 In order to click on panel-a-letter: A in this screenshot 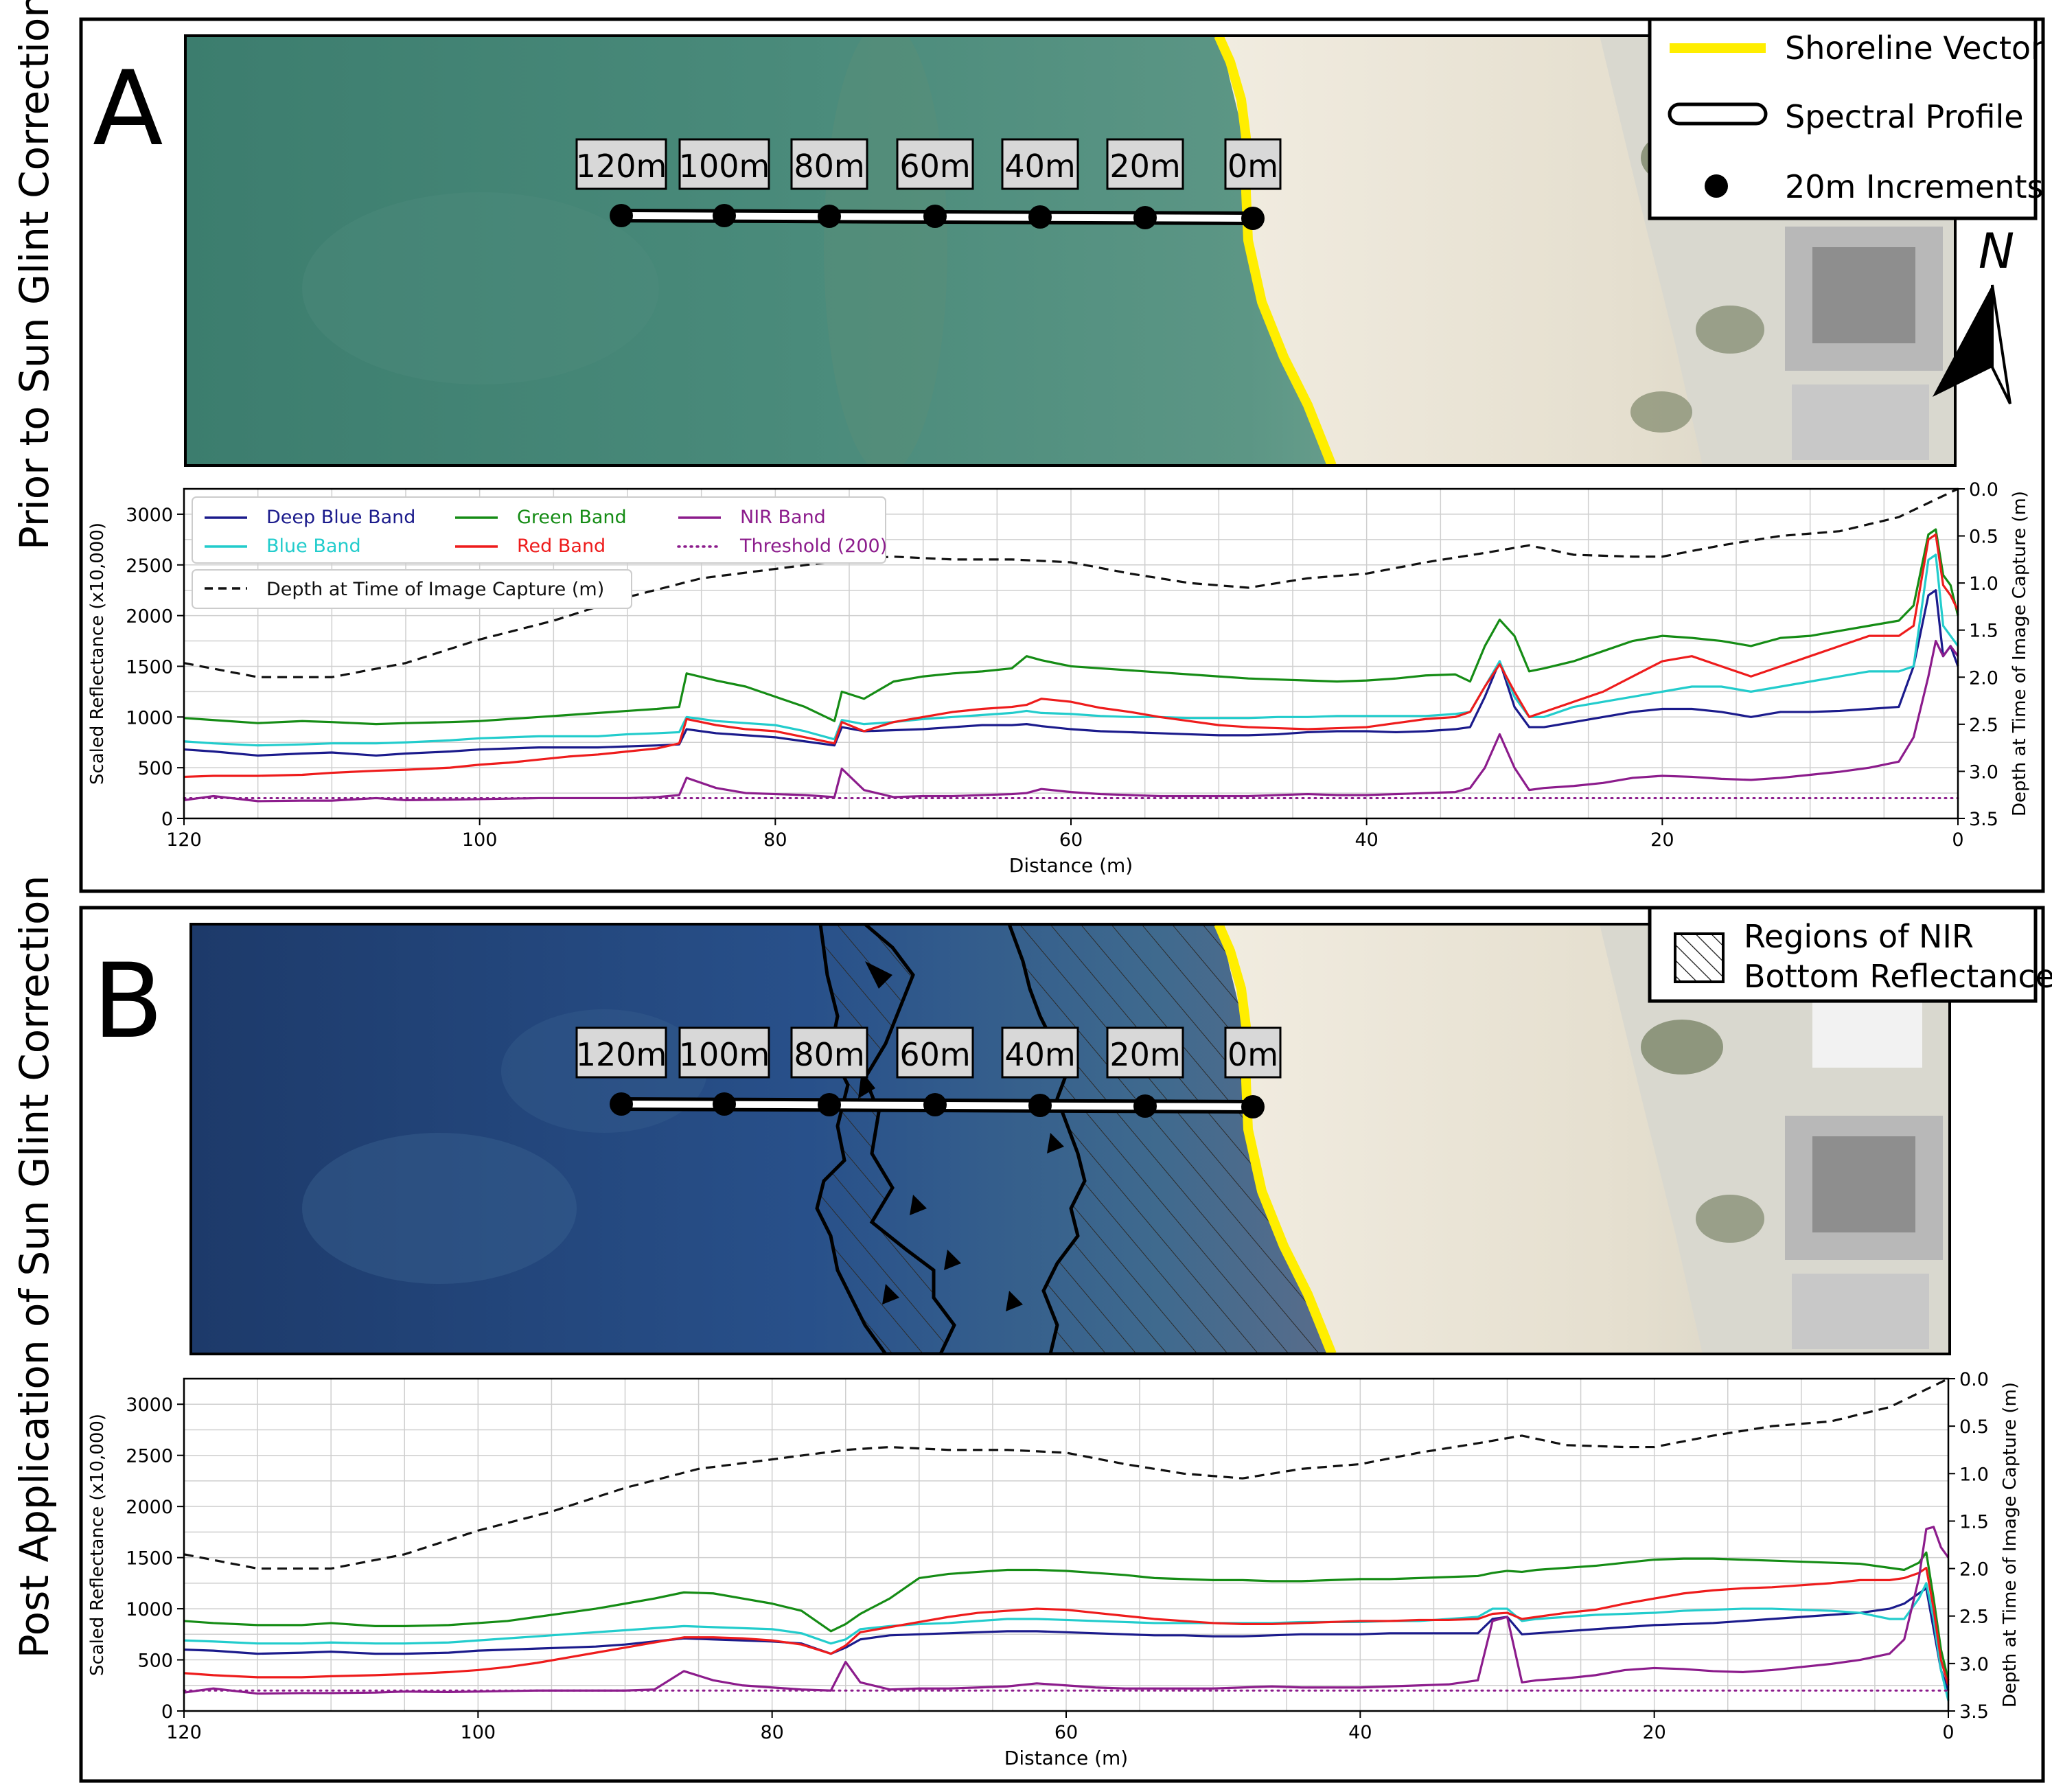, I will do `click(128, 109)`.